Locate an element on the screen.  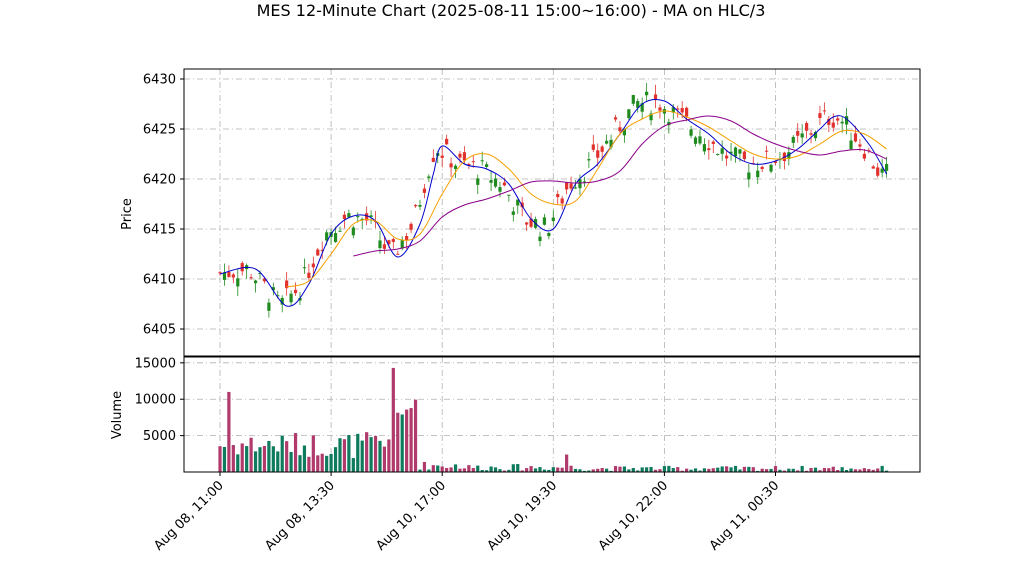
volume-grid is located at coordinates (552, 414).